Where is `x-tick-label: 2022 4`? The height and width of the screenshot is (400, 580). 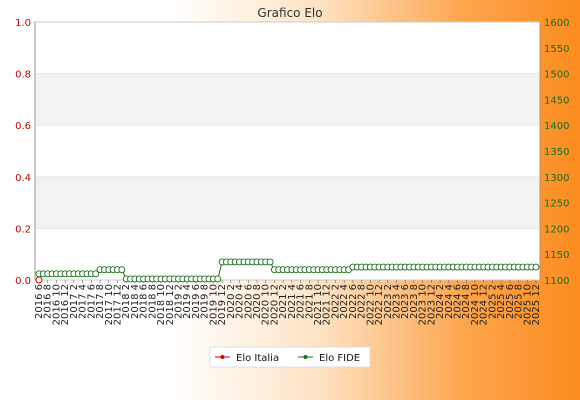
x-tick-label: 2022 4 is located at coordinates (344, 301).